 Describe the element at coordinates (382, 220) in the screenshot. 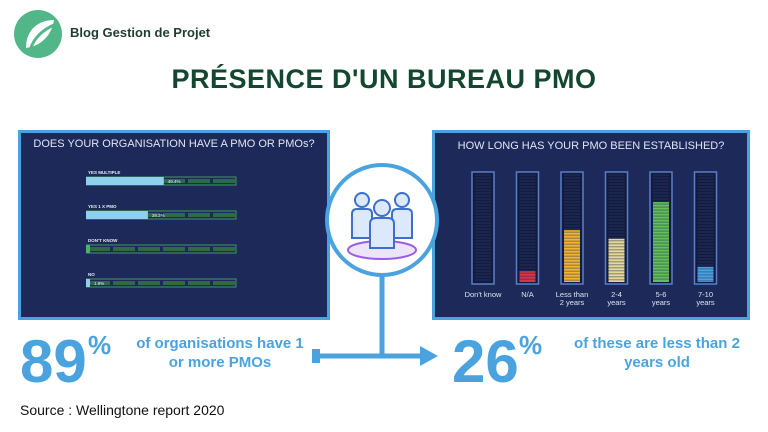

I see `people-group-icon` at that location.